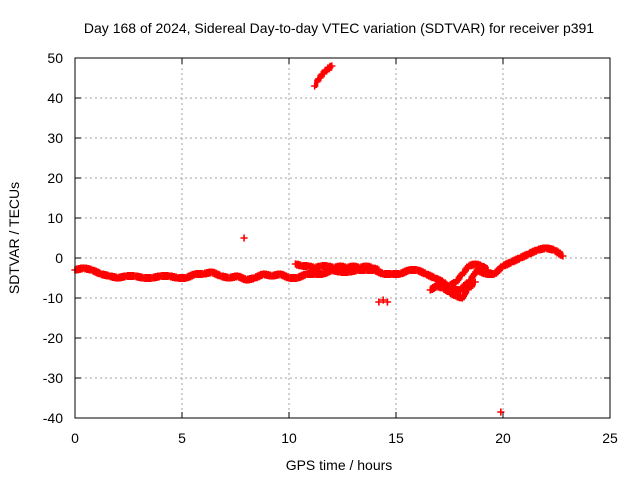 The image size is (640, 480). What do you see at coordinates (55, 178) in the screenshot?
I see `y-tick-label: 20` at bounding box center [55, 178].